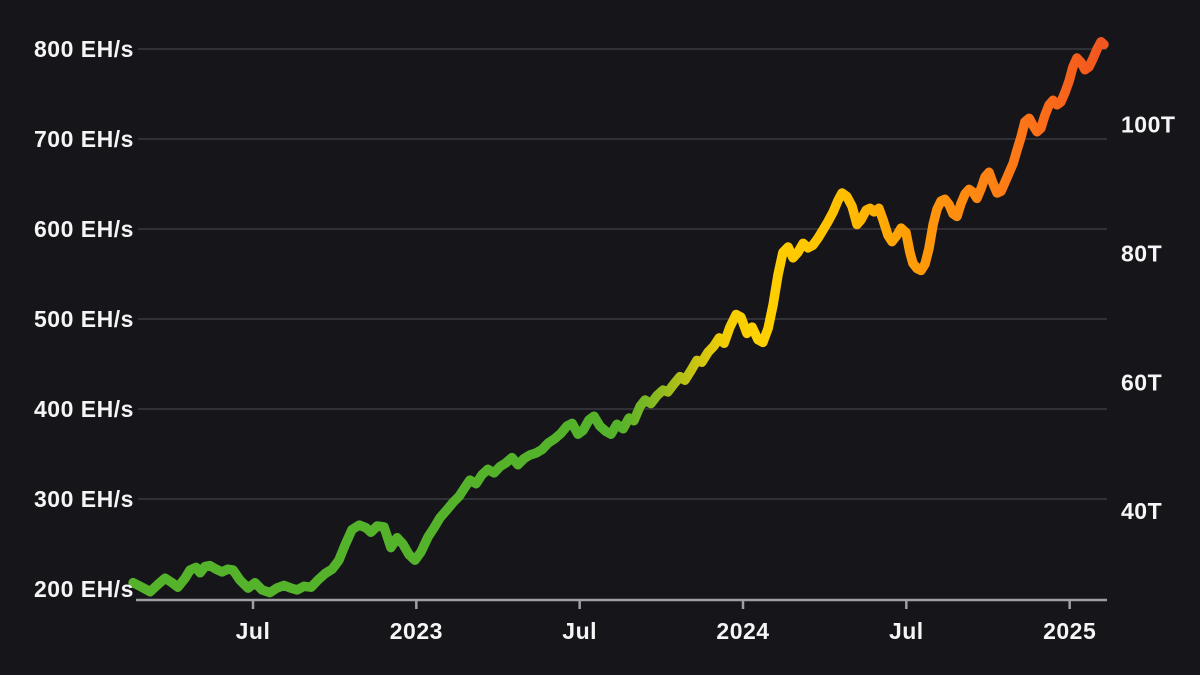 This screenshot has height=675, width=1200. I want to click on hashrate-tick-label: 300 EH/s, so click(84, 499).